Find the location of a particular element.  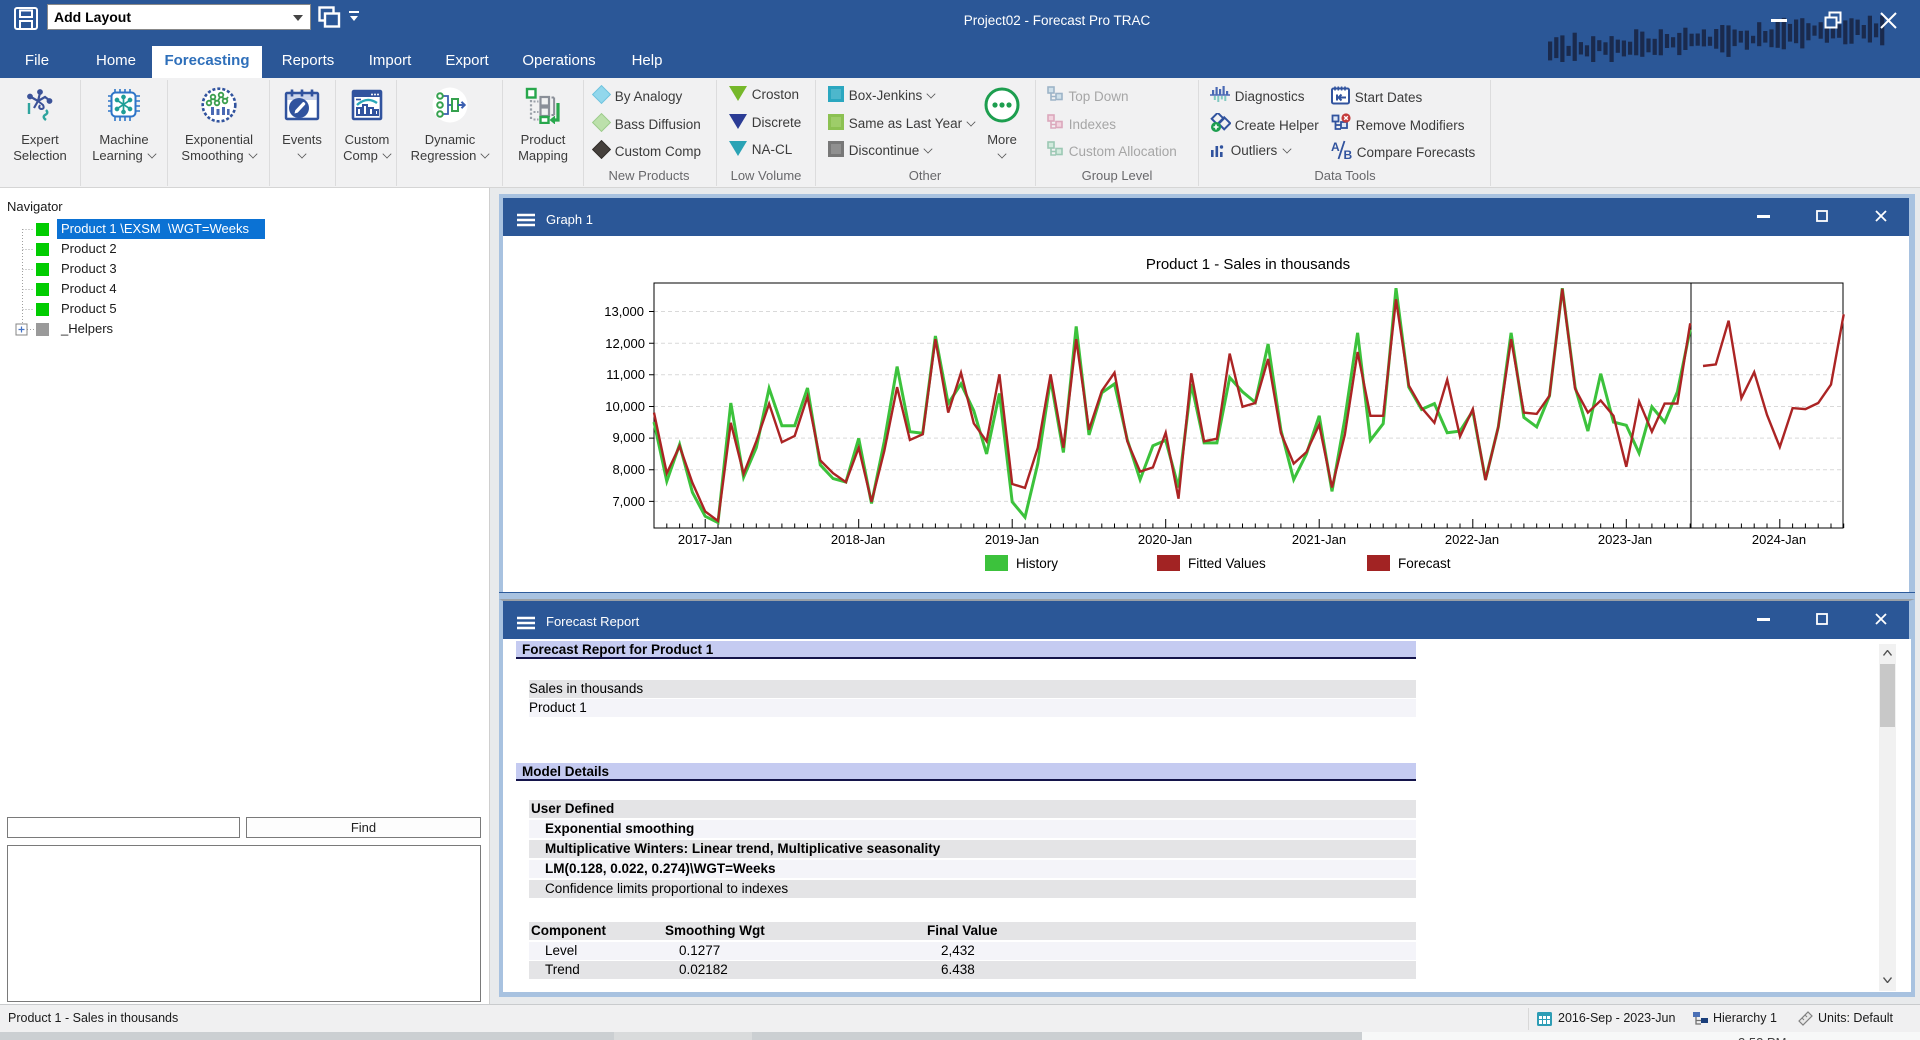

svg-text: 7,000 is located at coordinates (628, 501).